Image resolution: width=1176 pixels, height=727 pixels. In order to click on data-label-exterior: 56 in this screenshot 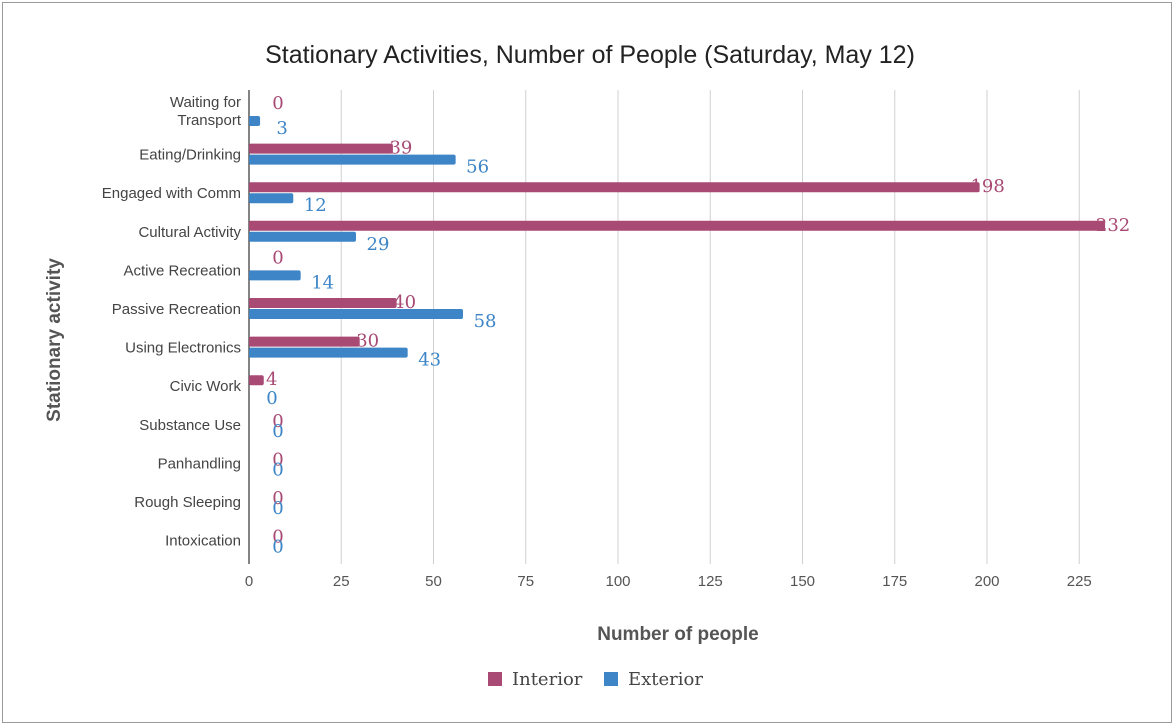, I will do `click(477, 167)`.